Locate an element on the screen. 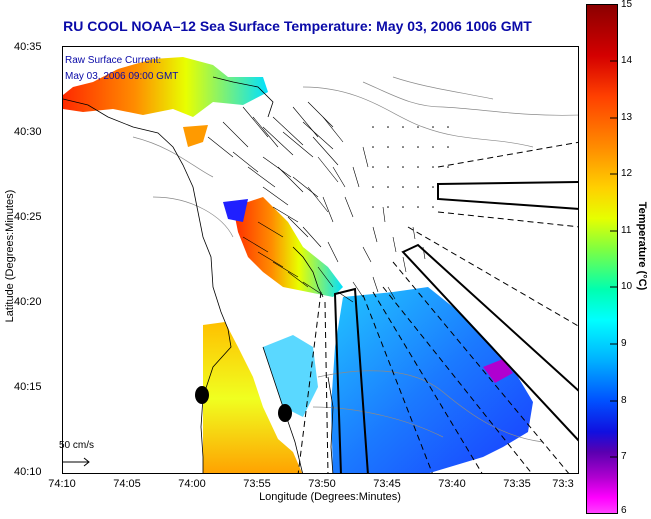 This screenshot has height=519, width=651. scale-label: 50 cm/s is located at coordinates (77, 445).